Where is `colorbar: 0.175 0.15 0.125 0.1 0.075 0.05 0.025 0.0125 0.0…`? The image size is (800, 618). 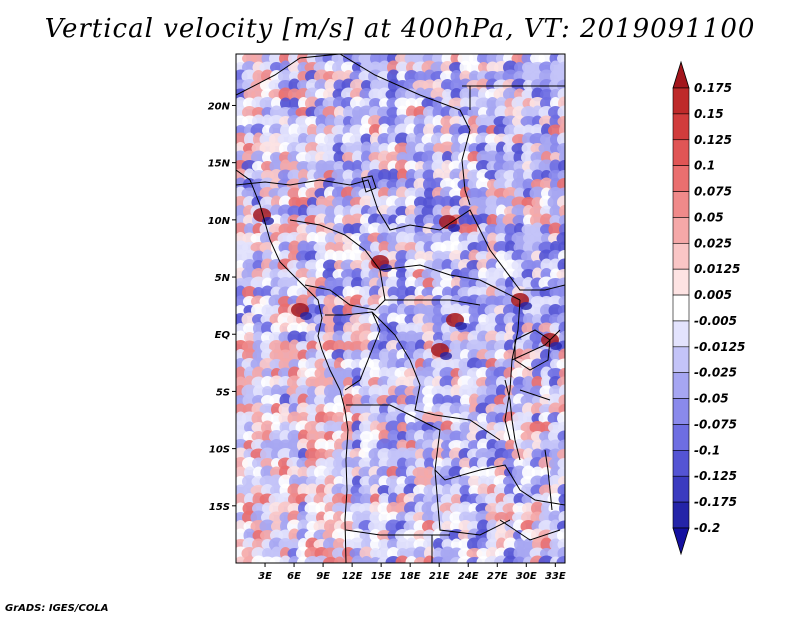
colorbar: 0.175 0.15 0.125 0.1 0.075 0.05 0.025 0.0125 0.0… is located at coordinates (708, 308).